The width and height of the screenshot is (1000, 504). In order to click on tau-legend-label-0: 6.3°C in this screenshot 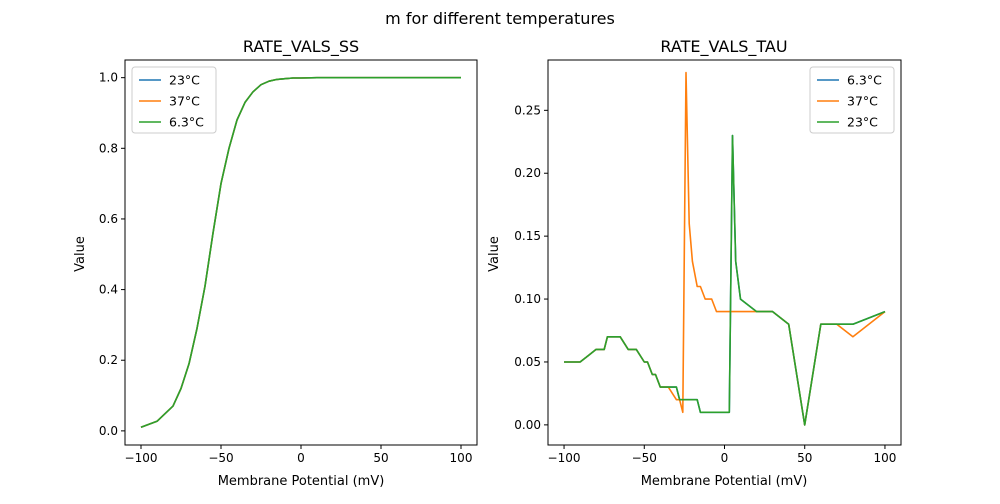, I will do `click(864, 80)`.